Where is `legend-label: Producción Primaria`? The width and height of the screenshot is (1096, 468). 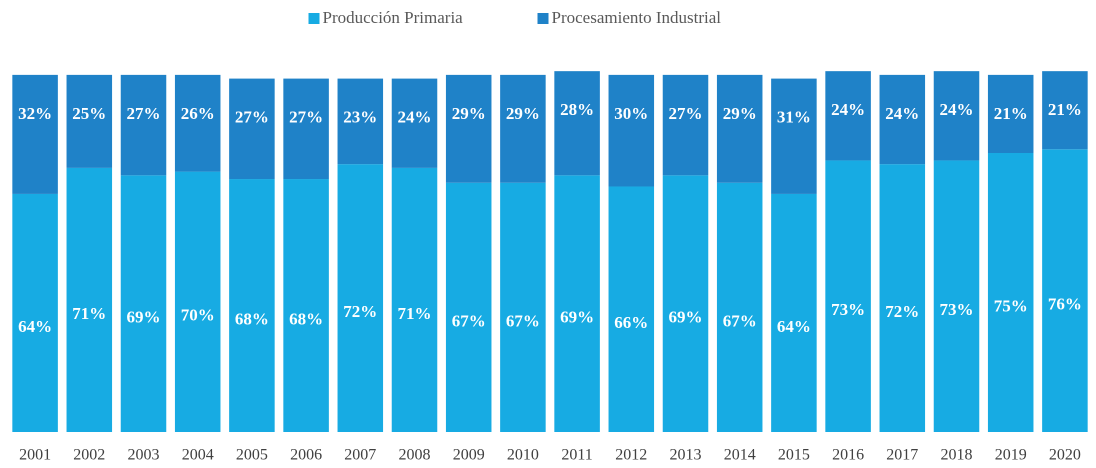 legend-label: Producción Primaria is located at coordinates (393, 17).